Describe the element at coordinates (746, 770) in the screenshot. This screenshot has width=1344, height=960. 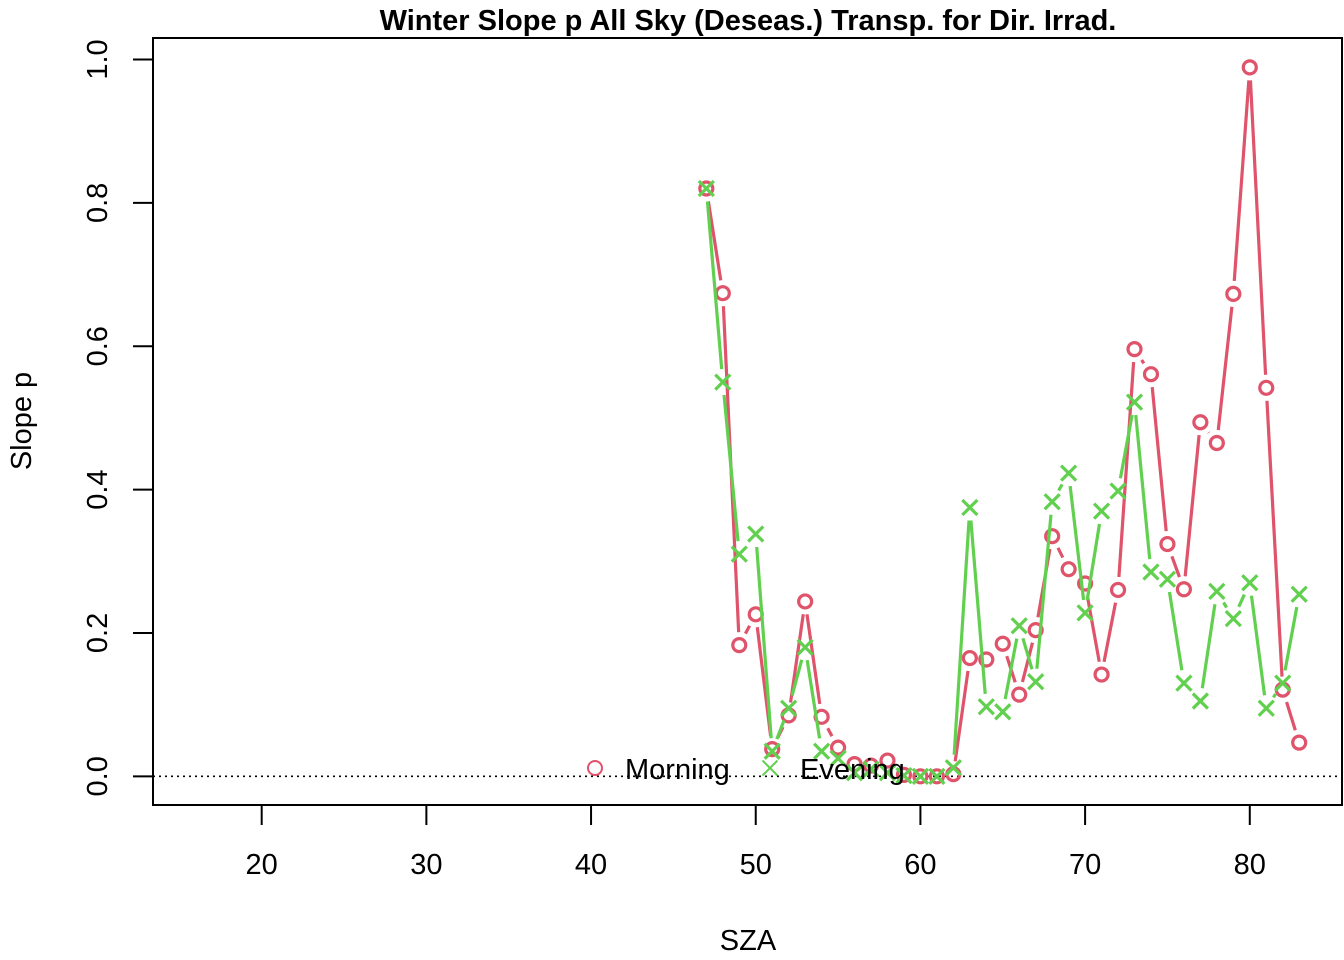
I see `legend: Morning Evening` at that location.